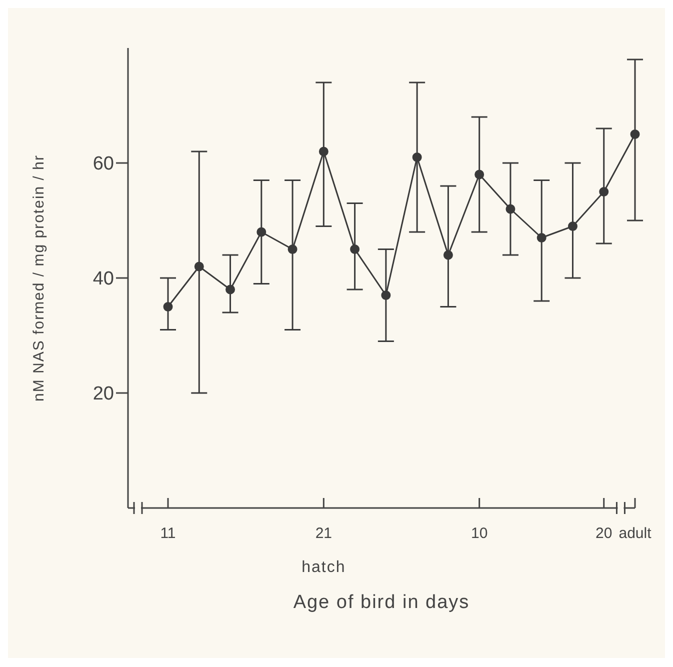 This screenshot has width=673, height=667. Describe the element at coordinates (324, 567) in the screenshot. I see `text: hatch` at that location.